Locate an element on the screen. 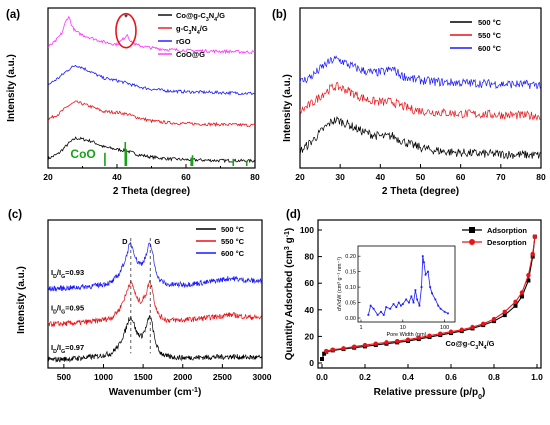  inset-series-line is located at coordinates (408, 286).